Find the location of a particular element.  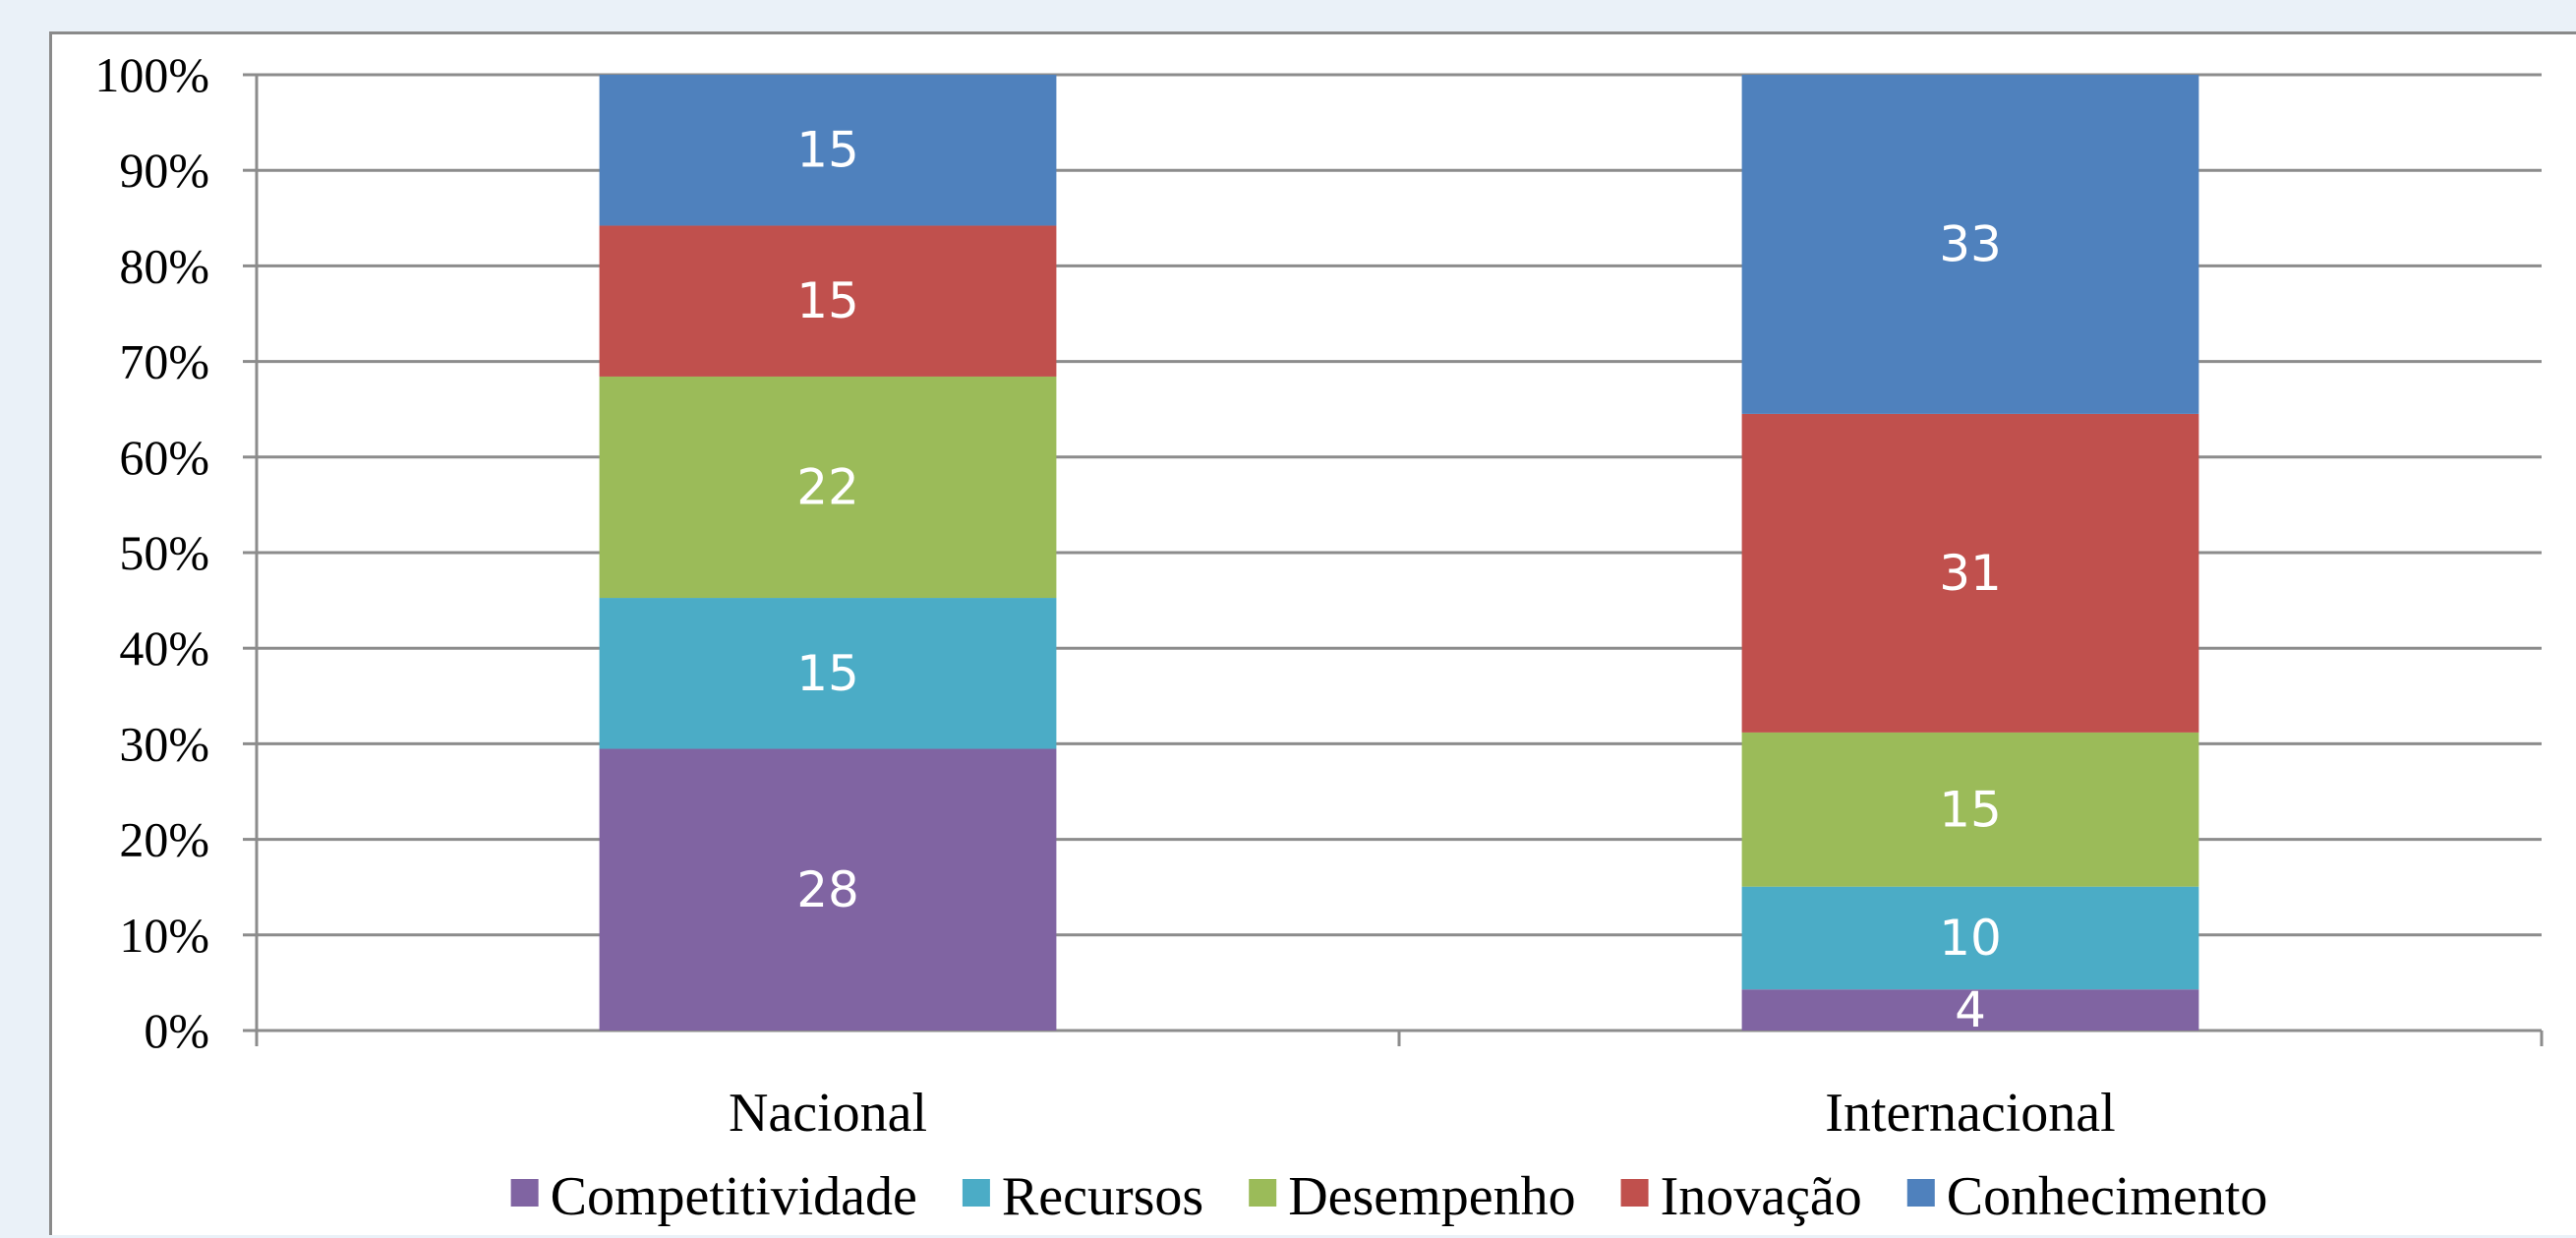

legend-label: Inovação is located at coordinates (1761, 1196).